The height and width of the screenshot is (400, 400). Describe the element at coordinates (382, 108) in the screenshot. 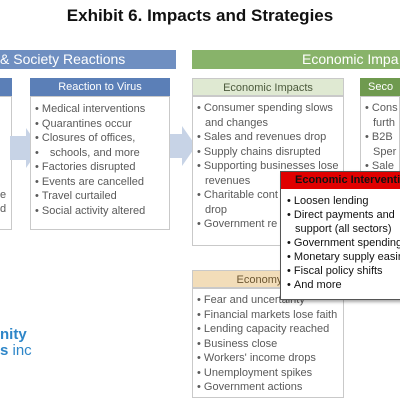

I see `list-item: Cons` at that location.